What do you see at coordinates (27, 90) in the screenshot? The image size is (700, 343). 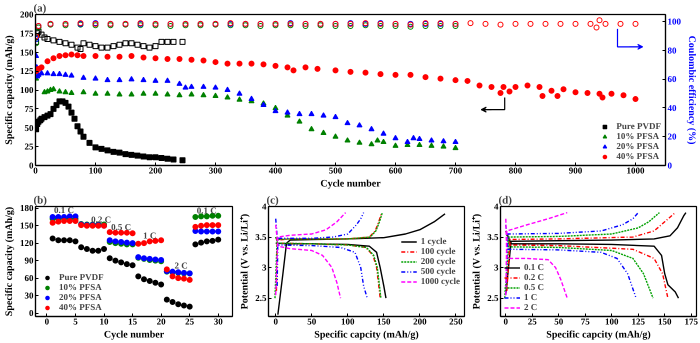 I see `y-tick-label: 100` at bounding box center [27, 90].